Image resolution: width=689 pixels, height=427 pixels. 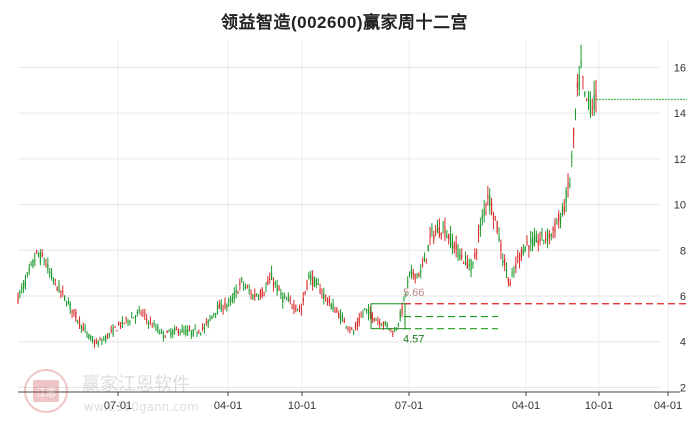 I want to click on x-tick-label: 07-01, so click(x=409, y=406).